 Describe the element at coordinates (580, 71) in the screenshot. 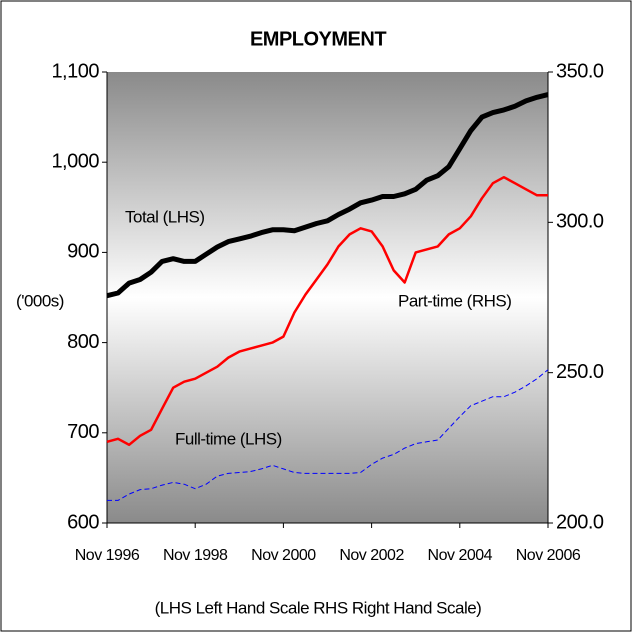

I see `y2-tick-label: 350.0` at that location.